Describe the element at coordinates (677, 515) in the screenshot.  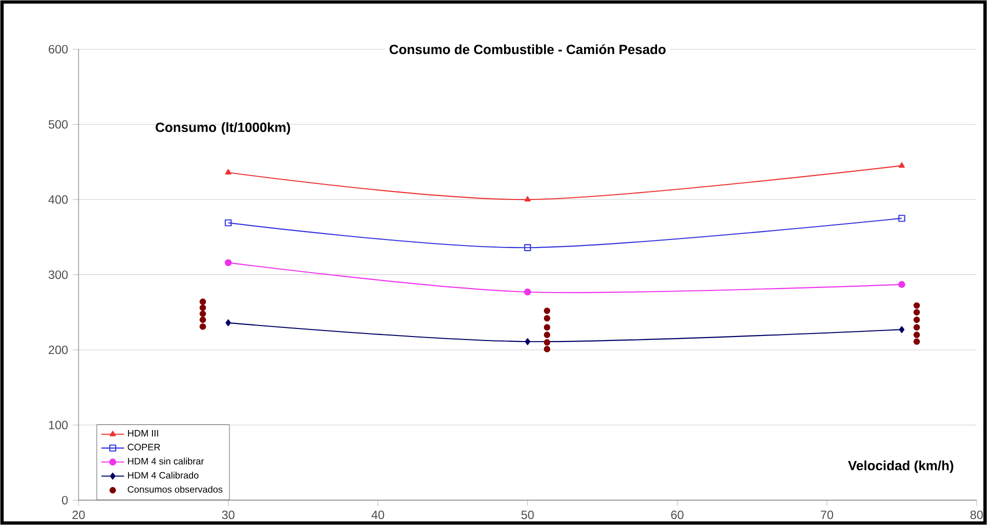
I see `x-tick-label: 60` at that location.